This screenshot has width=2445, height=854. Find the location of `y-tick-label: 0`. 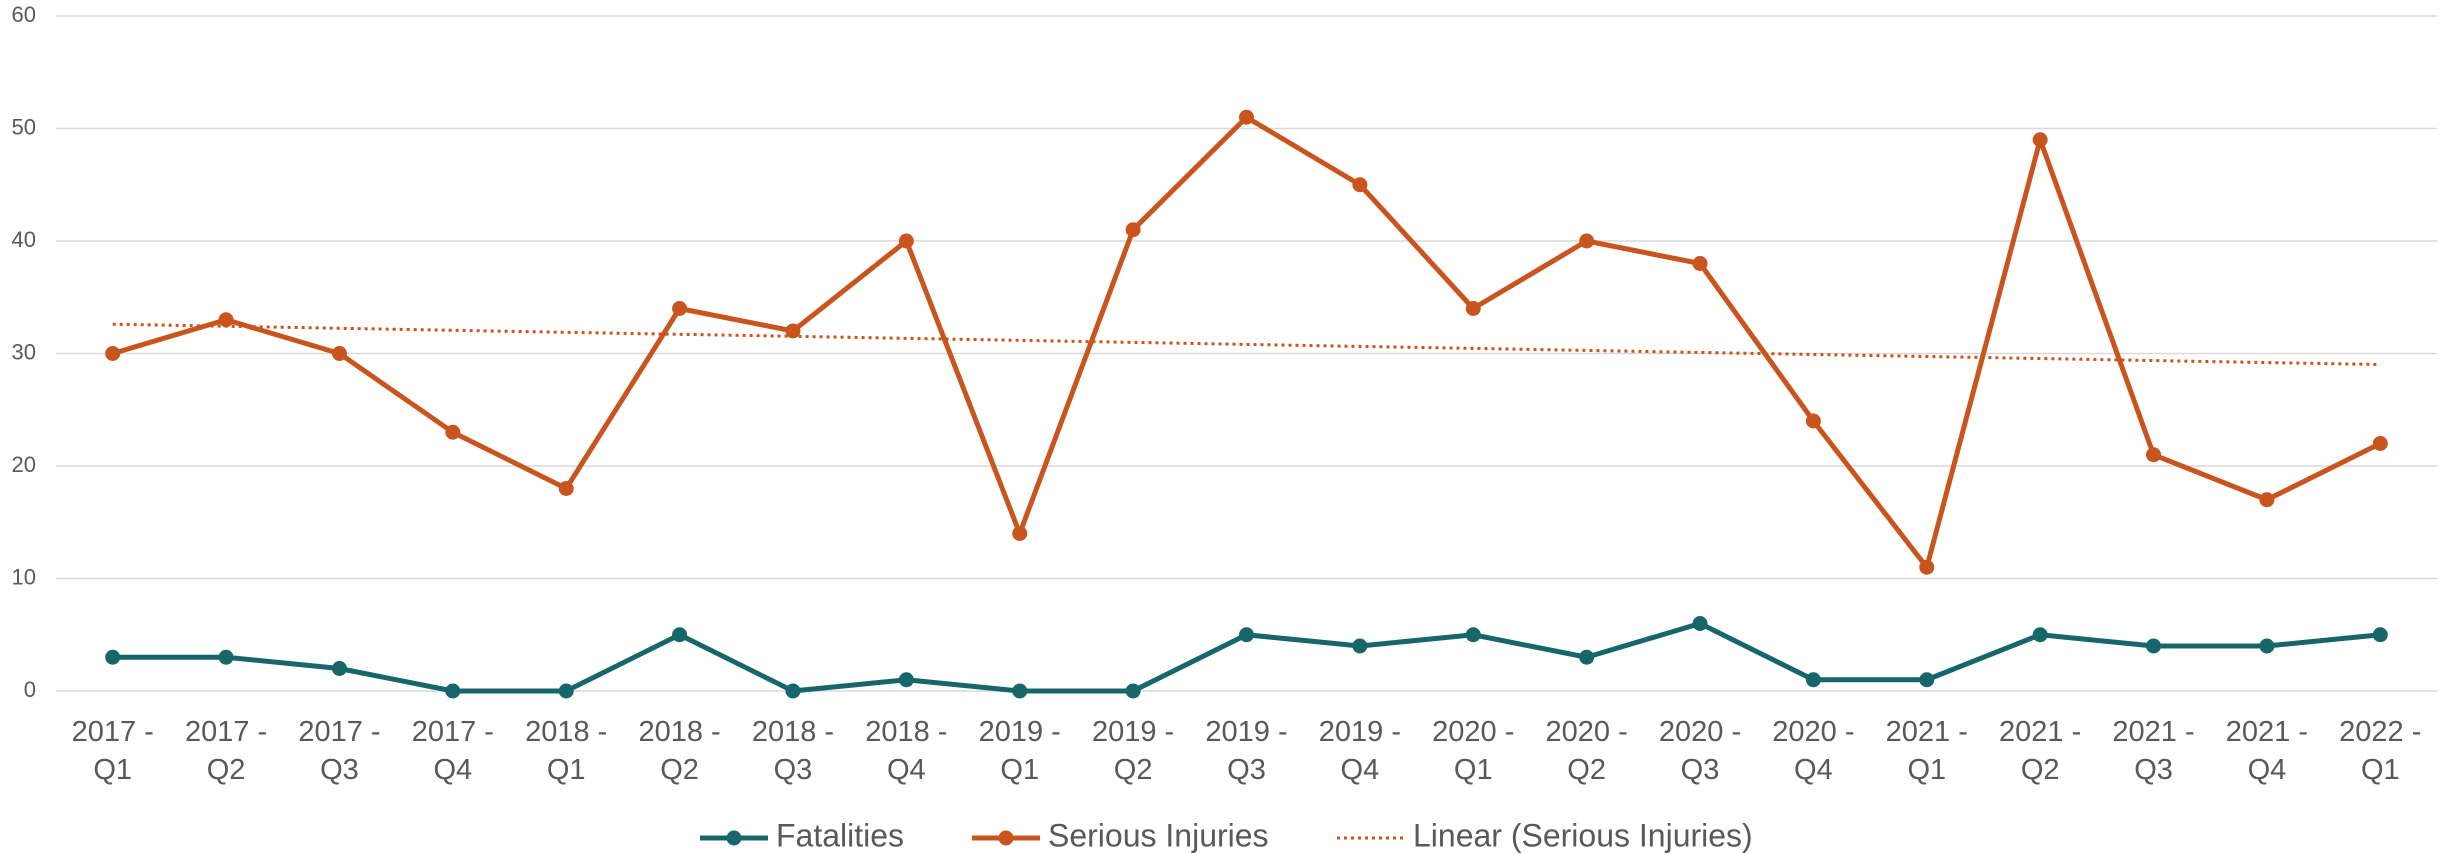

y-tick-label: 0 is located at coordinates (30, 689).